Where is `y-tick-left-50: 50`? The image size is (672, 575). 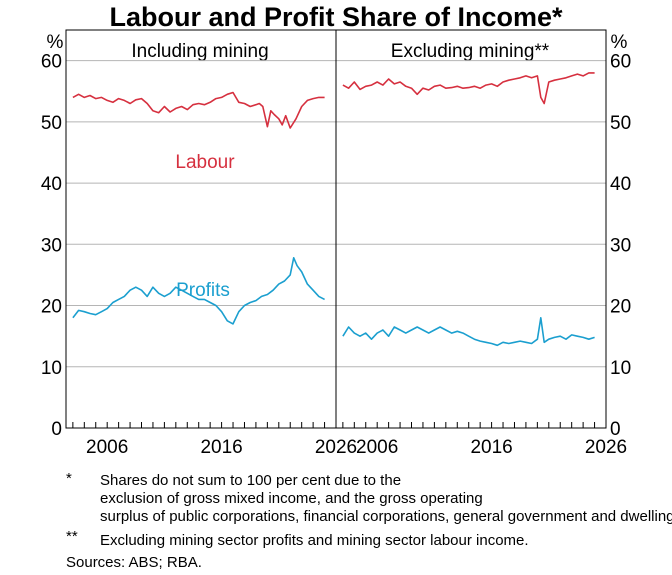 y-tick-left-50: 50 is located at coordinates (51, 123).